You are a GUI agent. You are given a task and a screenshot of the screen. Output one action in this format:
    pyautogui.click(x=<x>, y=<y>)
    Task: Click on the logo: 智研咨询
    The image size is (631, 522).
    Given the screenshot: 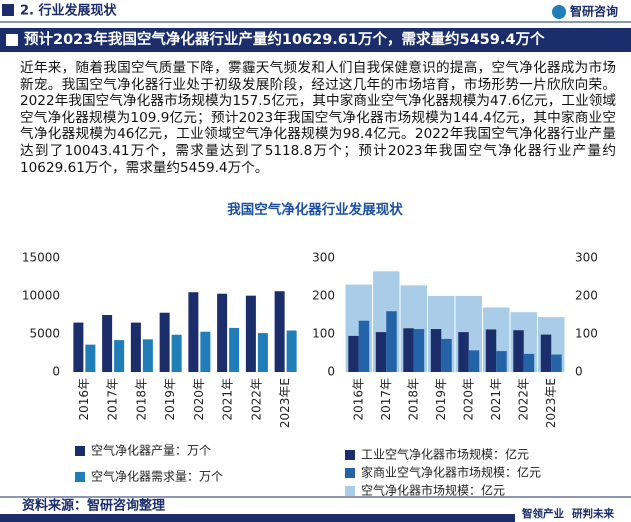 What is the action you would take?
    pyautogui.click(x=593, y=11)
    